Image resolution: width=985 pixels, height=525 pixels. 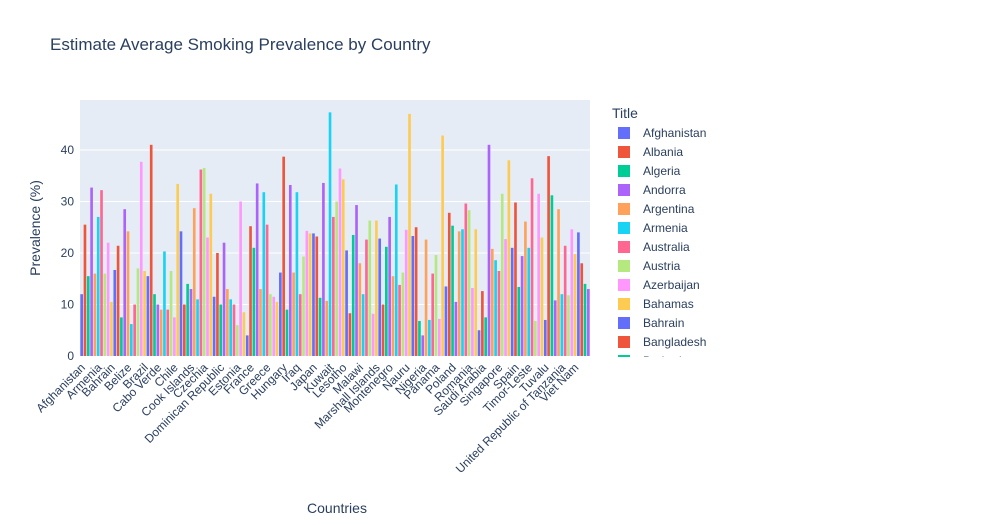 What do you see at coordinates (668, 304) in the screenshot?
I see `legend-label: Bahamas` at bounding box center [668, 304].